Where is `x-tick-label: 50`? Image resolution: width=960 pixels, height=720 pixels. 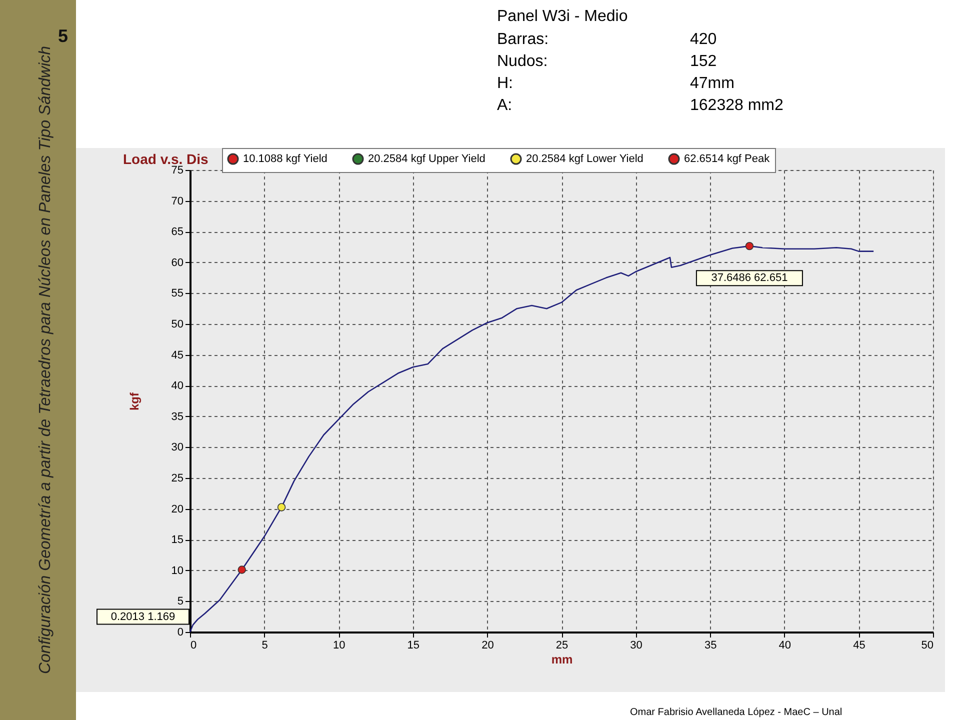 x-tick-label: 50 is located at coordinates (927, 646).